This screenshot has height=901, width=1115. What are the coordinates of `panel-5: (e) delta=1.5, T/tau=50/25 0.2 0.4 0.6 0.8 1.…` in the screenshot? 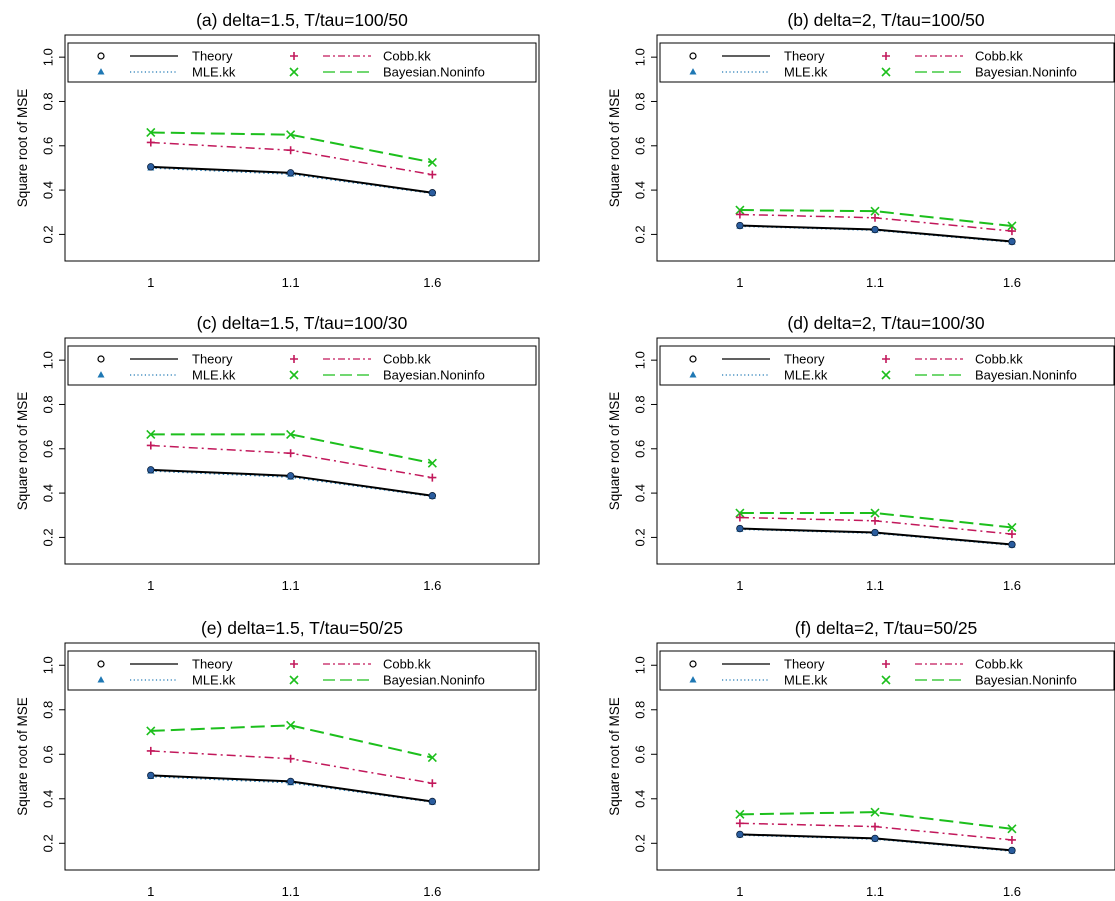 It's located at (277, 758).